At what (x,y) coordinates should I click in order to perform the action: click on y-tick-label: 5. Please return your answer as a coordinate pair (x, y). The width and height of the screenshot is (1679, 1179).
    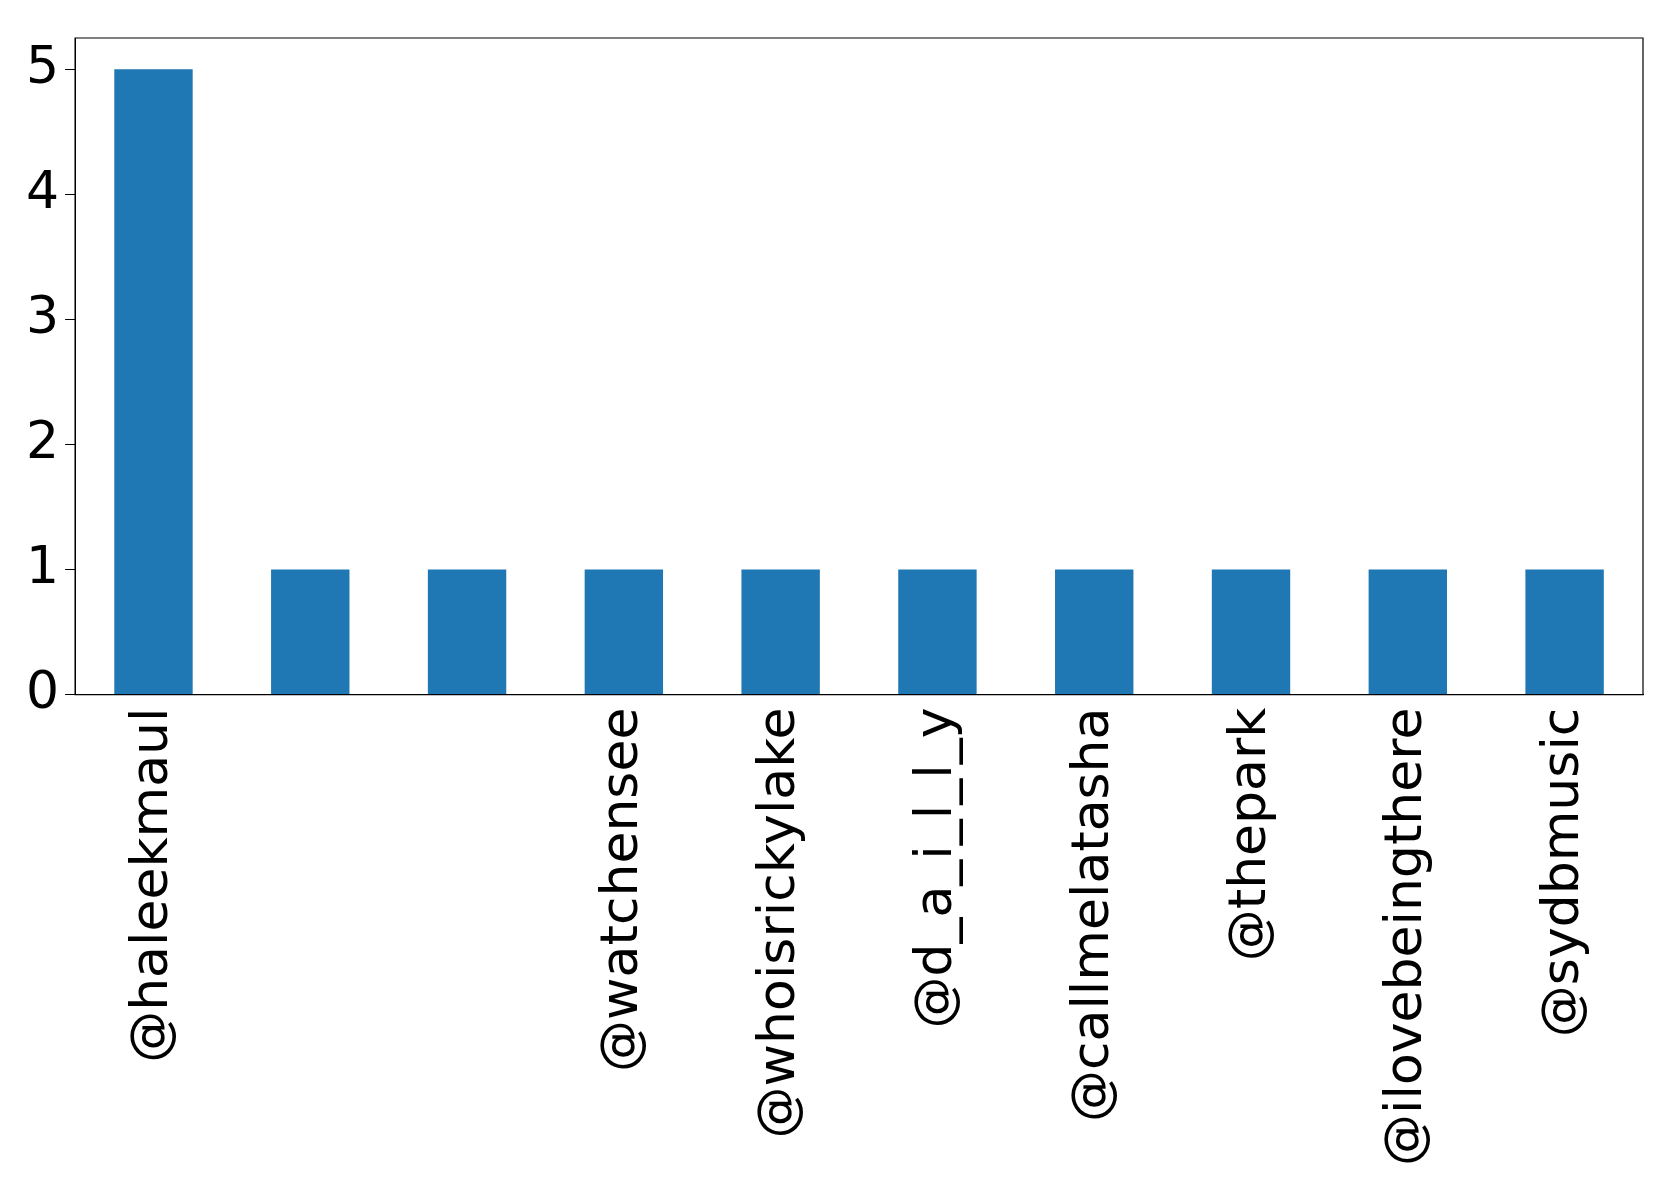
    Looking at the image, I should click on (42, 64).